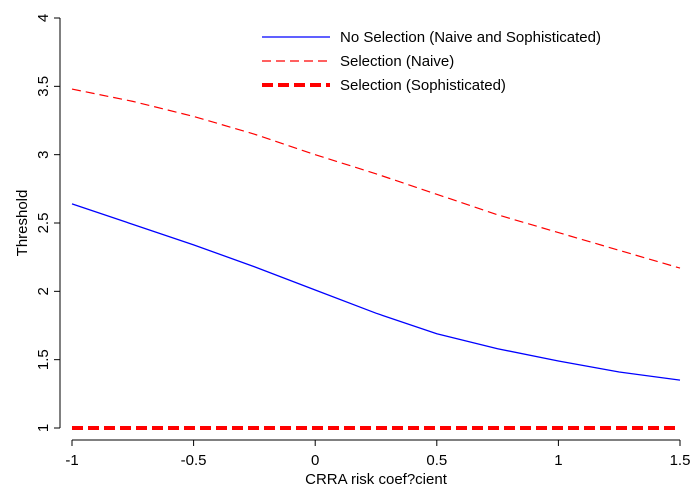 The height and width of the screenshot is (491, 691). I want to click on y-ticks: 1 1.5 2 2.5 3 3.5 4, so click(47, 223).